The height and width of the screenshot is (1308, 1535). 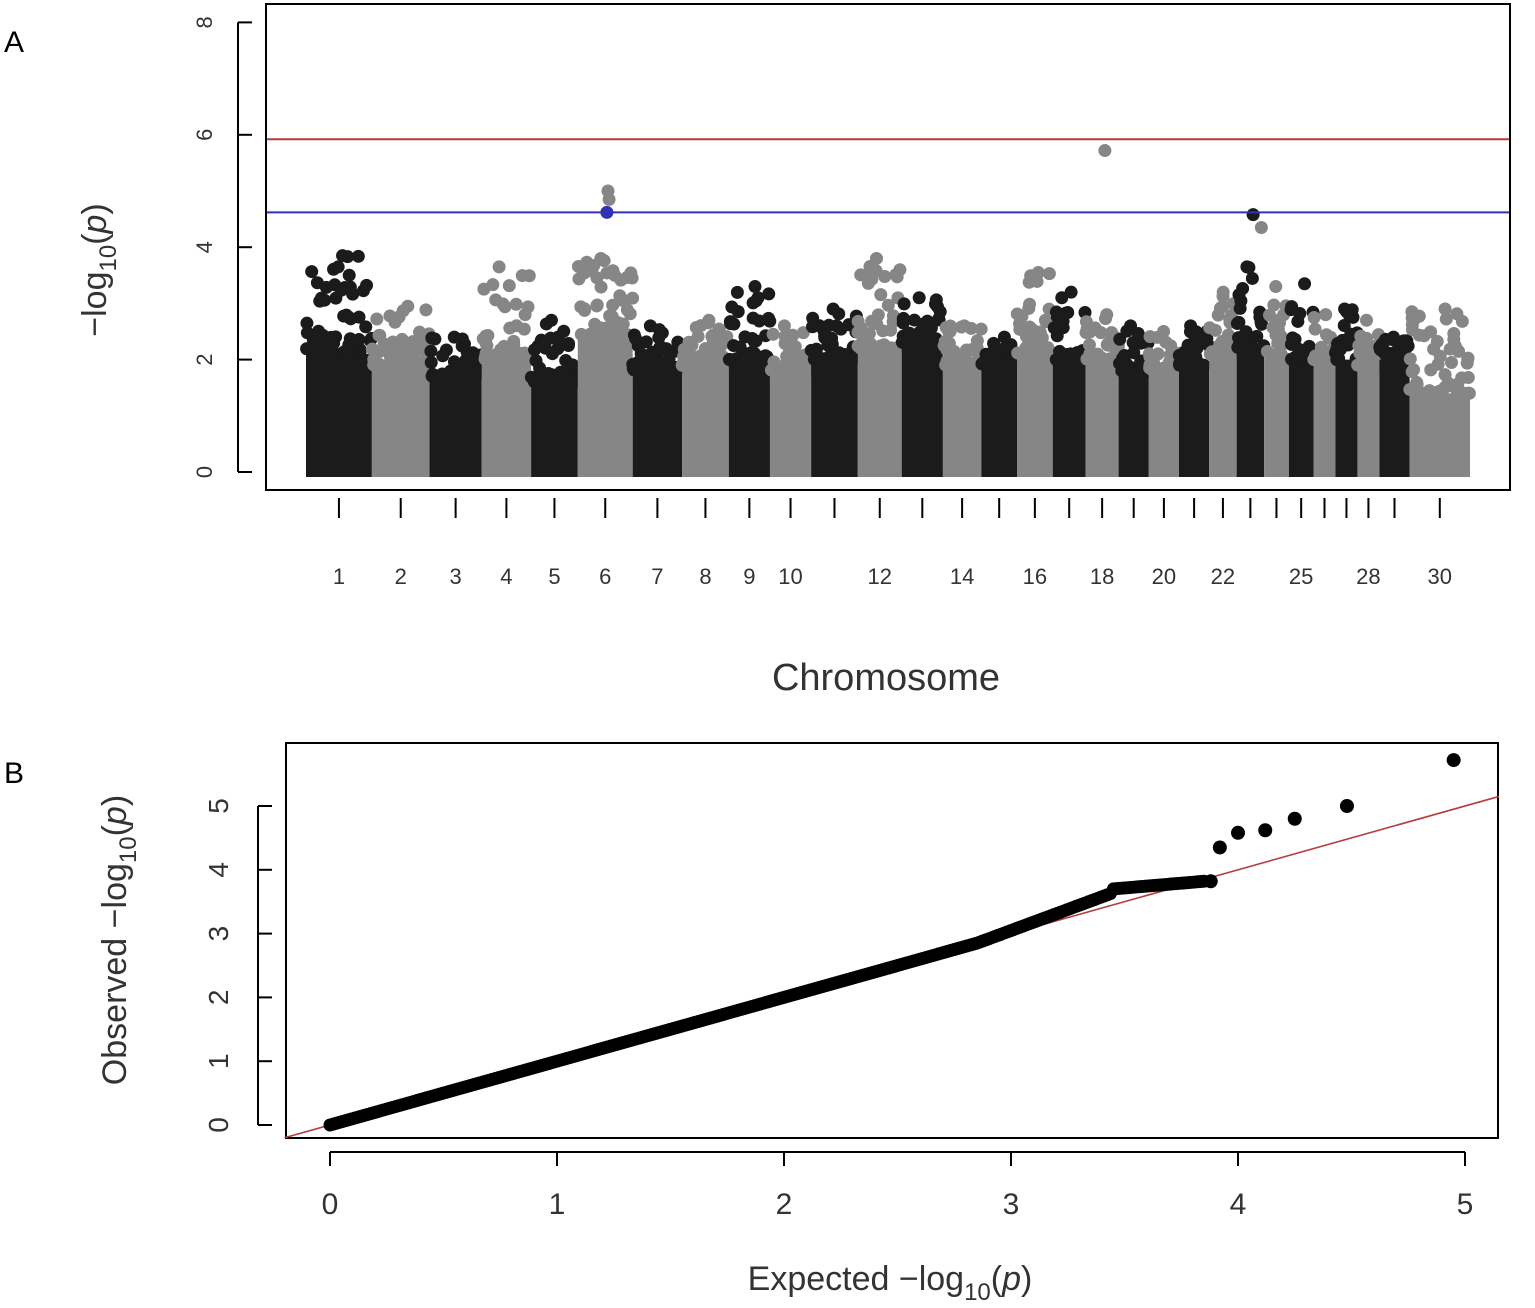 What do you see at coordinates (1133, 398) in the screenshot?
I see `chromosome-19-points` at bounding box center [1133, 398].